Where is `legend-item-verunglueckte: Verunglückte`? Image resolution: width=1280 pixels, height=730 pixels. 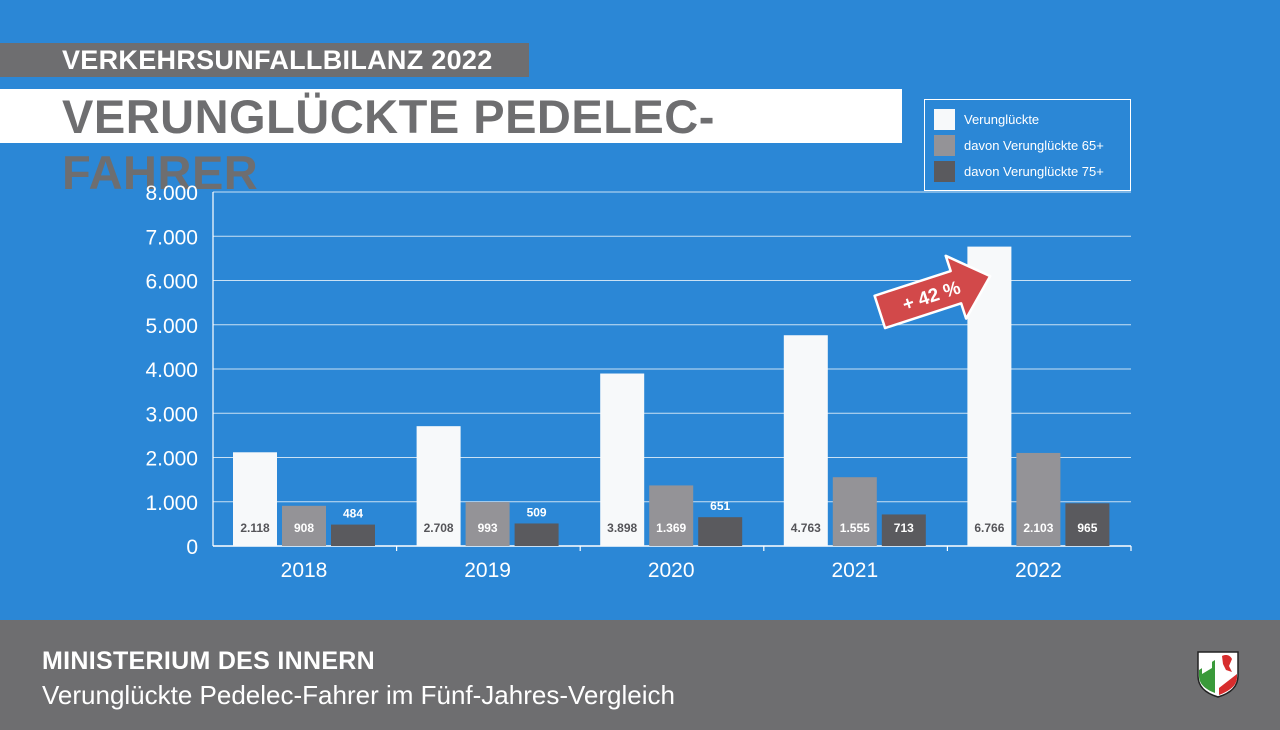 legend-item-verunglueckte: Verunglückte is located at coordinates (1027, 119).